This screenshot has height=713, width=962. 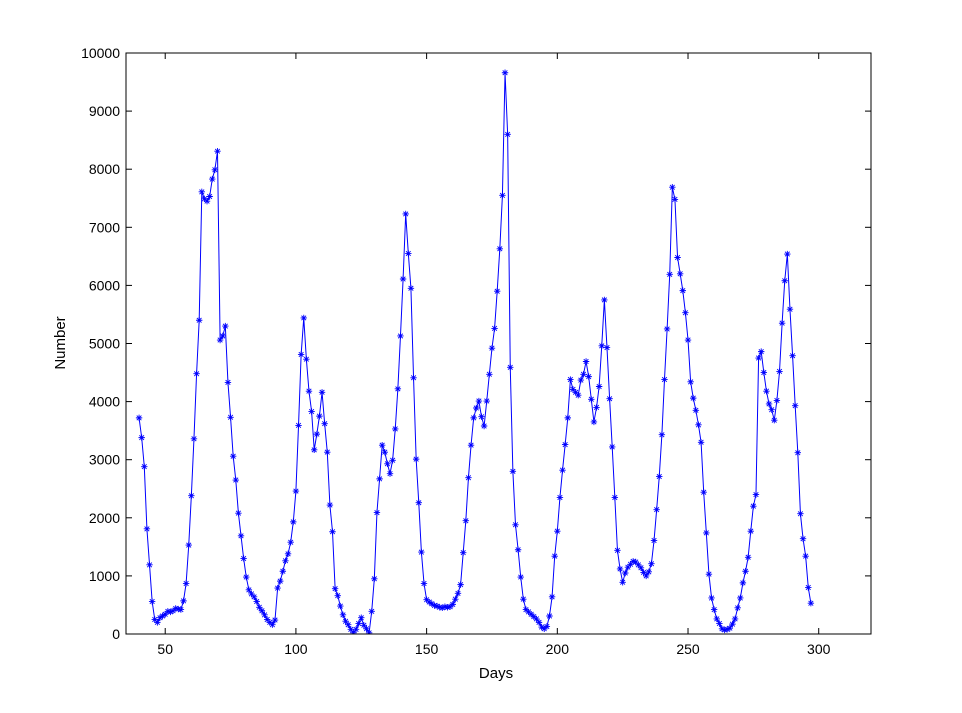 I want to click on x-tick-label: 250, so click(x=688, y=649).